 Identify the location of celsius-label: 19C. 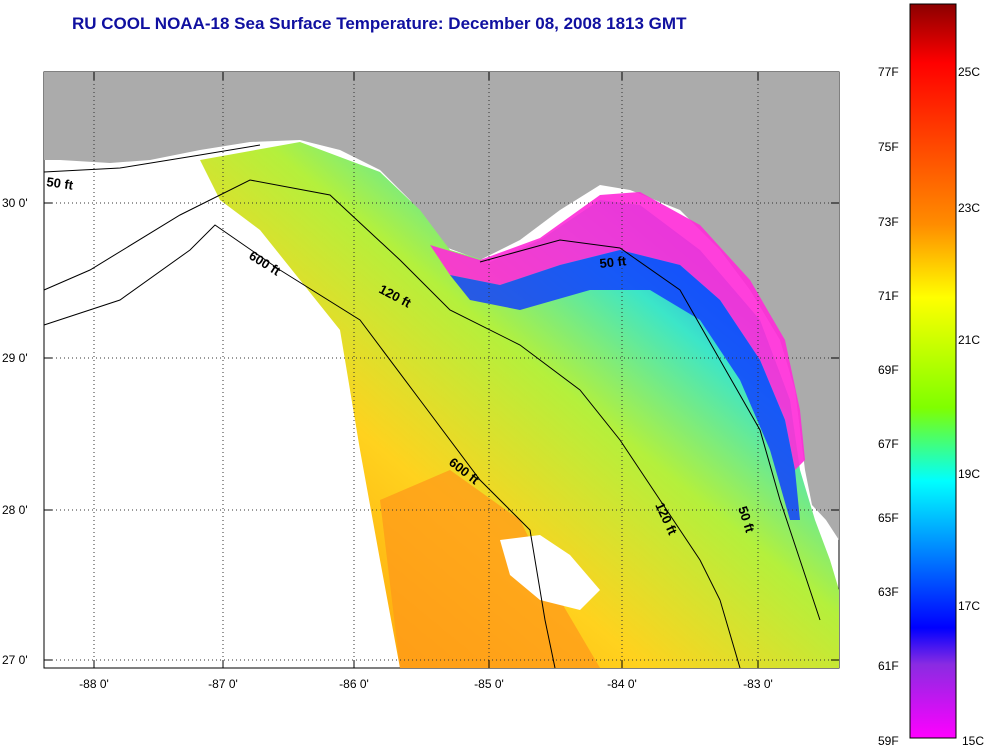
(969, 474).